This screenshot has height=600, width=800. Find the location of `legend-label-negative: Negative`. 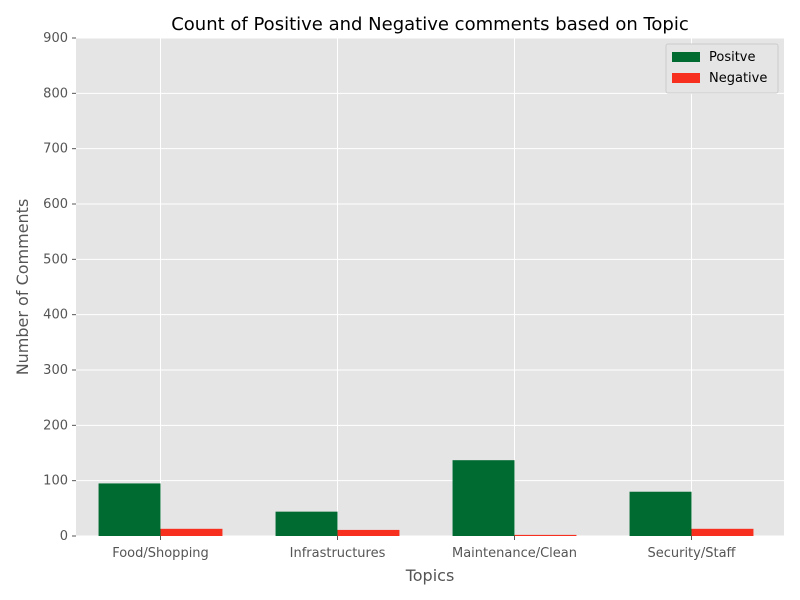

legend-label-negative: Negative is located at coordinates (738, 78).